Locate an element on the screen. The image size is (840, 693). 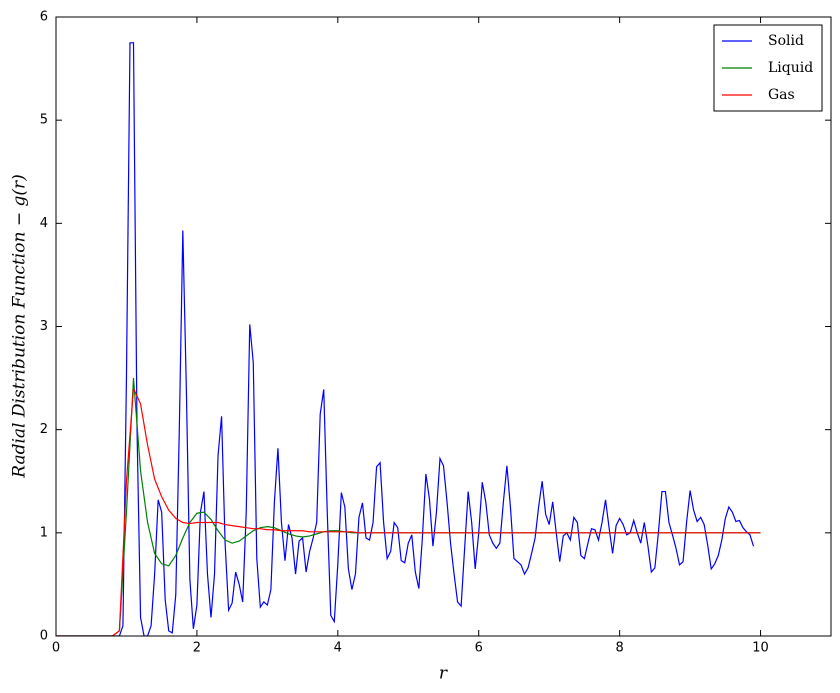
y-axis-label: Radial Distribution Function − g(r) is located at coordinates (20, 326).